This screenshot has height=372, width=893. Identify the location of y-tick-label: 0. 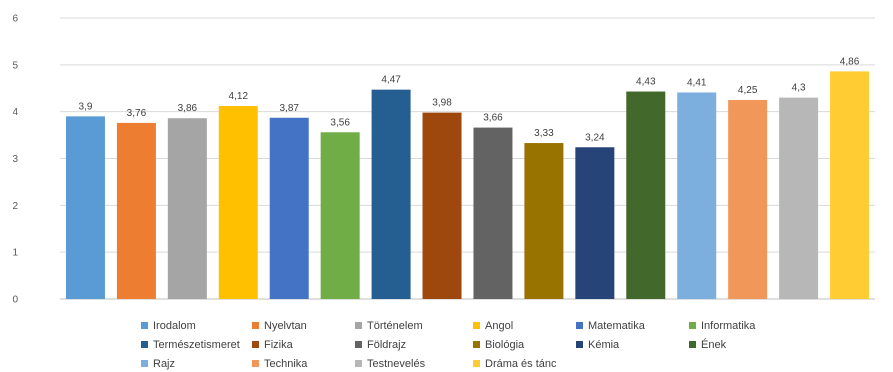
(15, 300).